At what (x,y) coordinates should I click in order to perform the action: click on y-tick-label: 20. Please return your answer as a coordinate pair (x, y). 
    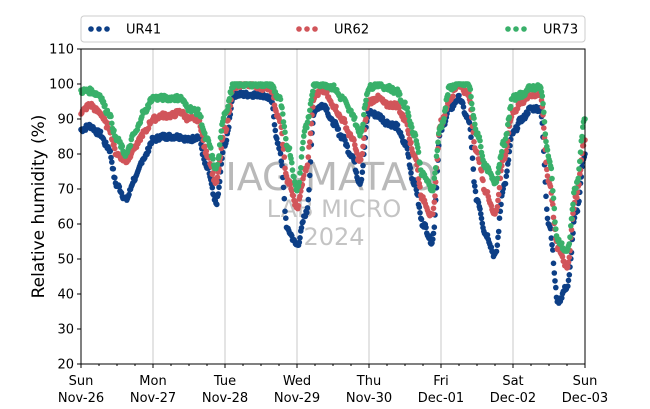
    Looking at the image, I should click on (65, 365).